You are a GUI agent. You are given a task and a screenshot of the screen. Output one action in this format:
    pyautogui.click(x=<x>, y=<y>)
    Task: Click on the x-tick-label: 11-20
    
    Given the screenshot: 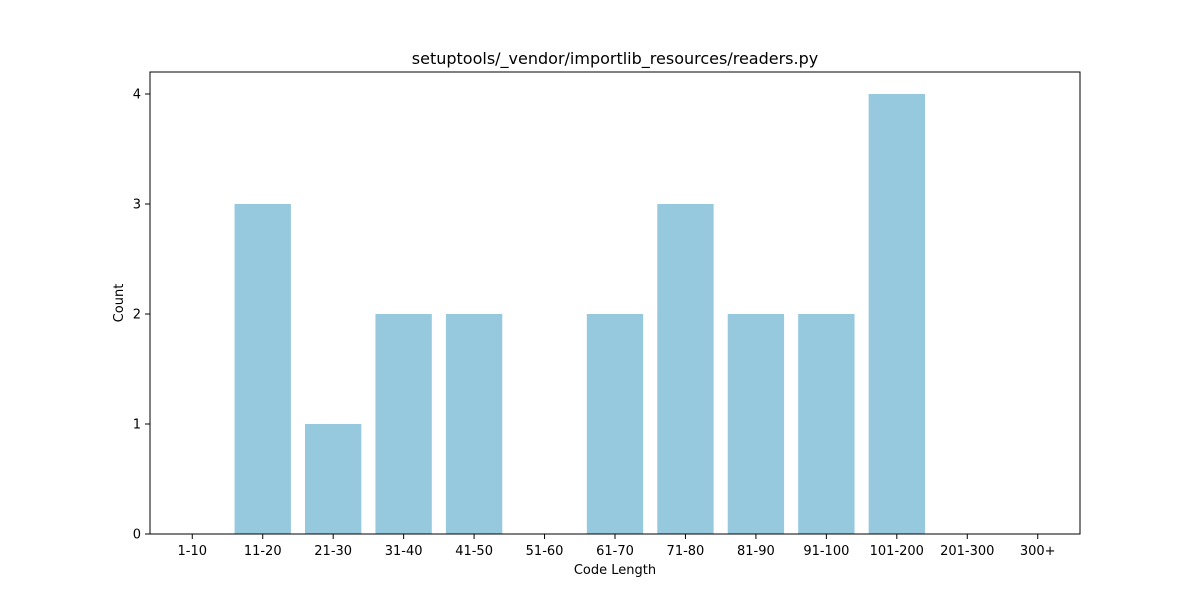 What is the action you would take?
    pyautogui.click(x=263, y=551)
    